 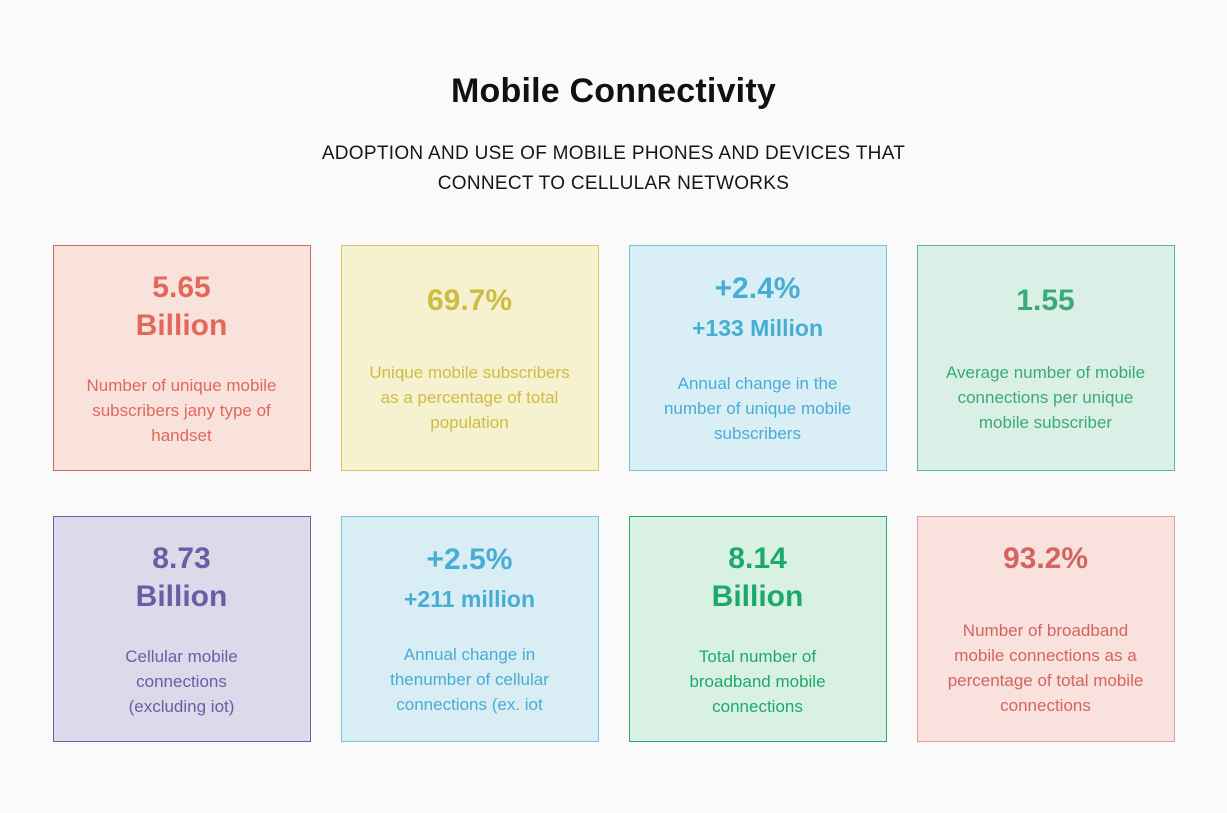 I want to click on stat-values: 93.2%, so click(x=1045, y=559).